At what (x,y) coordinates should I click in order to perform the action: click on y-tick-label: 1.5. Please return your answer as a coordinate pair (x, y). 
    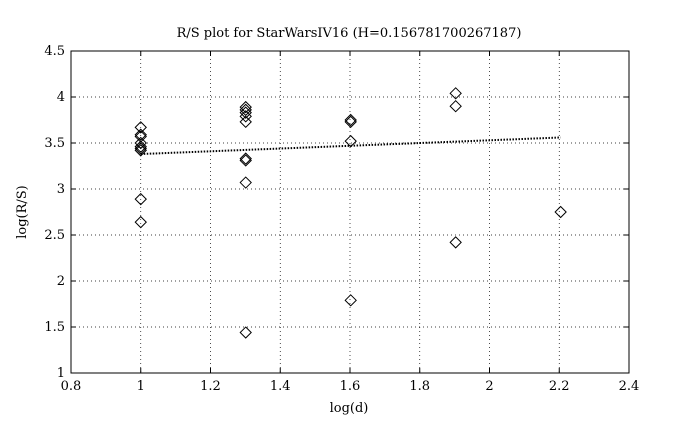
    Looking at the image, I should click on (54, 327).